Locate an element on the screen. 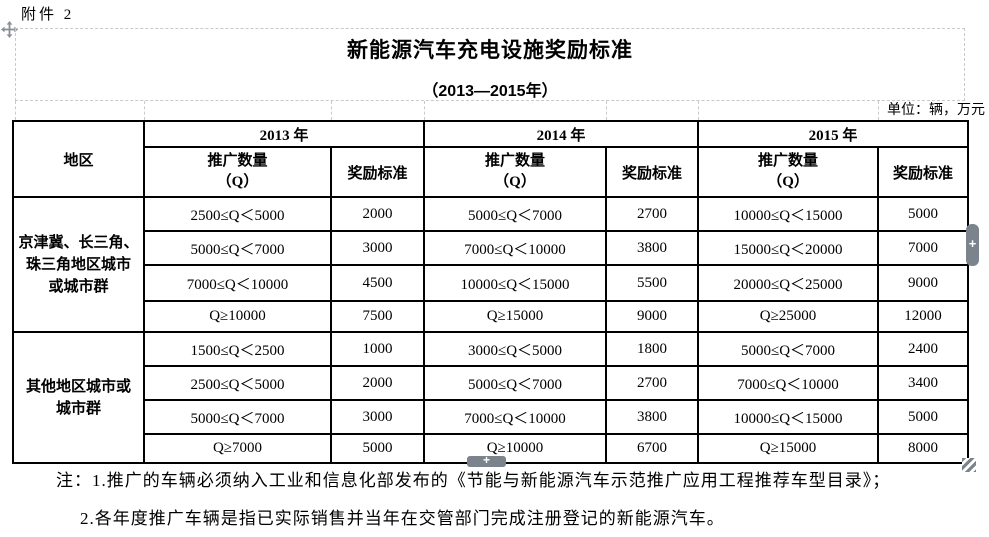 Image resolution: width=989 pixels, height=537 pixels. table-resize-grip-icon is located at coordinates (969, 465).